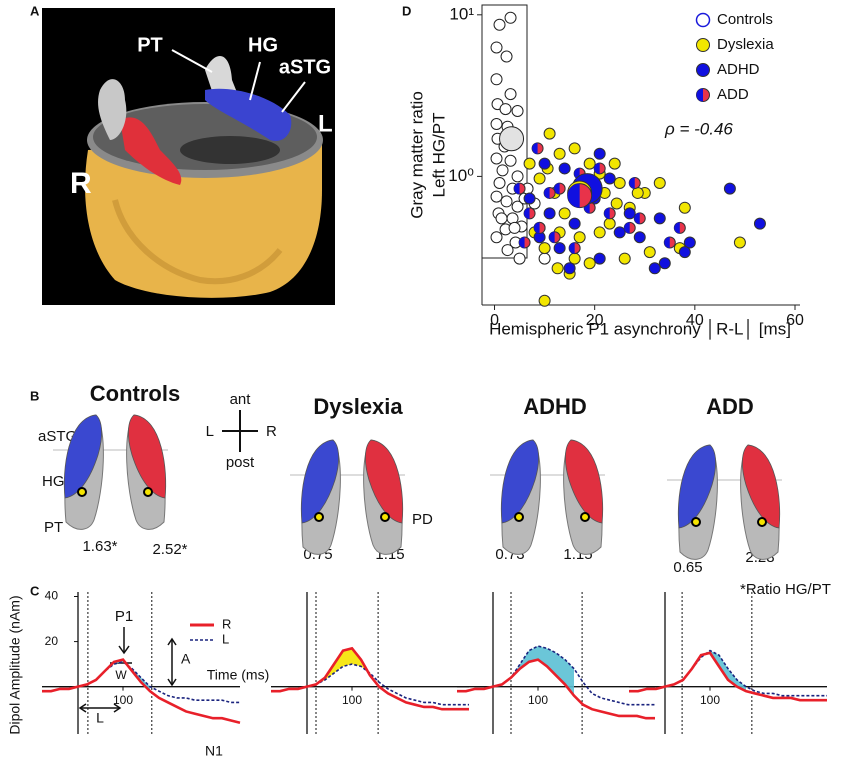 The height and width of the screenshot is (765, 851). What do you see at coordinates (226, 623) in the screenshot?
I see `legend-label: R` at bounding box center [226, 623].